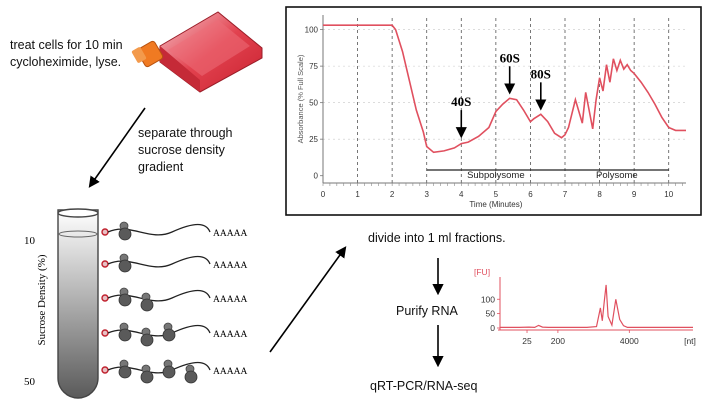 Image resolution: width=720 pixels, height=405 pixels. Describe the element at coordinates (308, 299) in the screenshot. I see `arrow-tube-to-profile` at that location.